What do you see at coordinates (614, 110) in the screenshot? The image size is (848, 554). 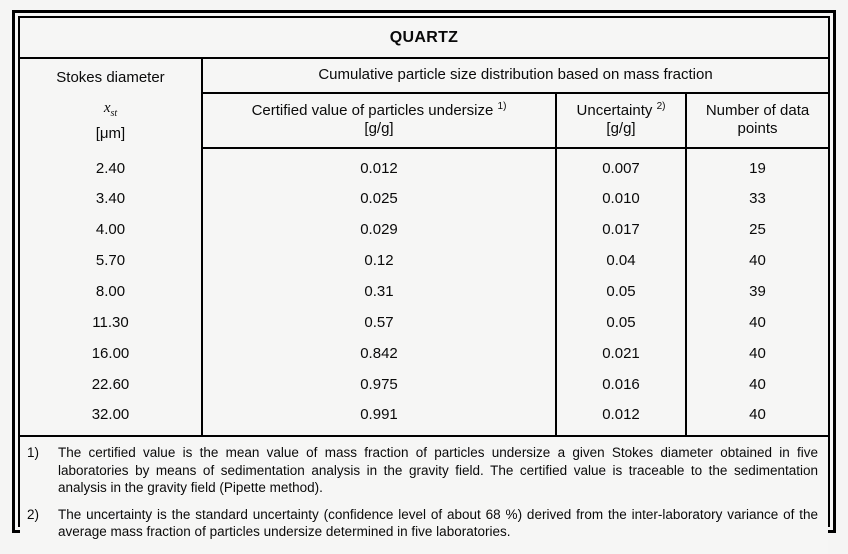 I see `uncertainty-text: Uncertainty` at bounding box center [614, 110].